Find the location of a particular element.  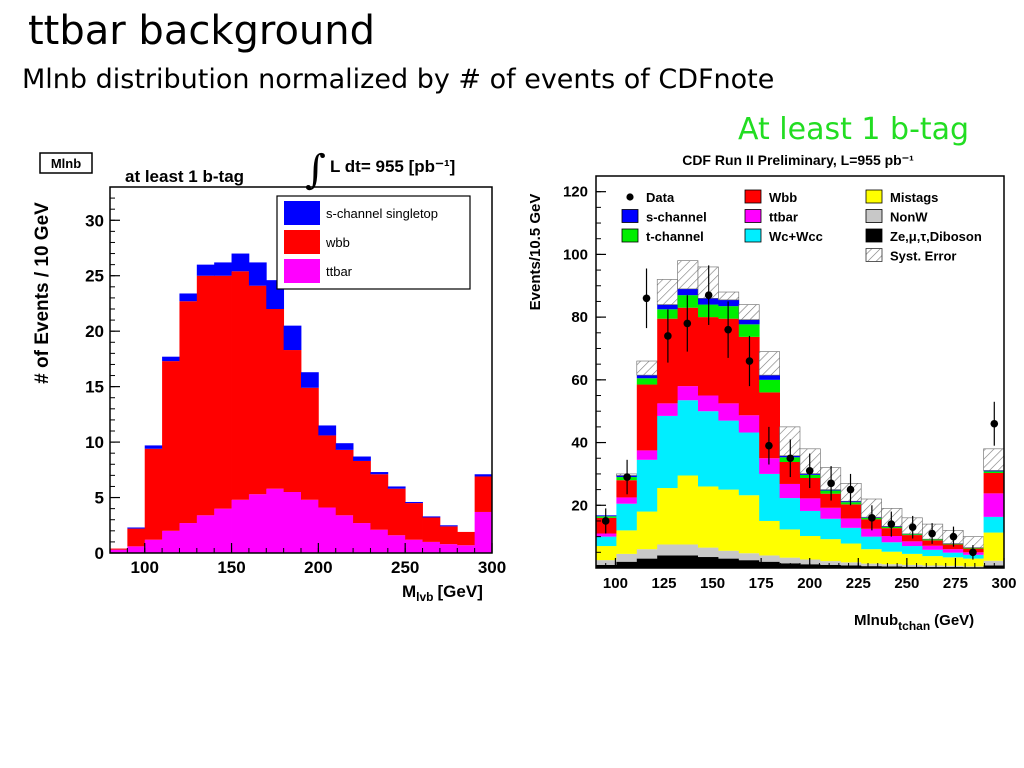

left-y-tick-label: 0 is located at coordinates (99, 553).